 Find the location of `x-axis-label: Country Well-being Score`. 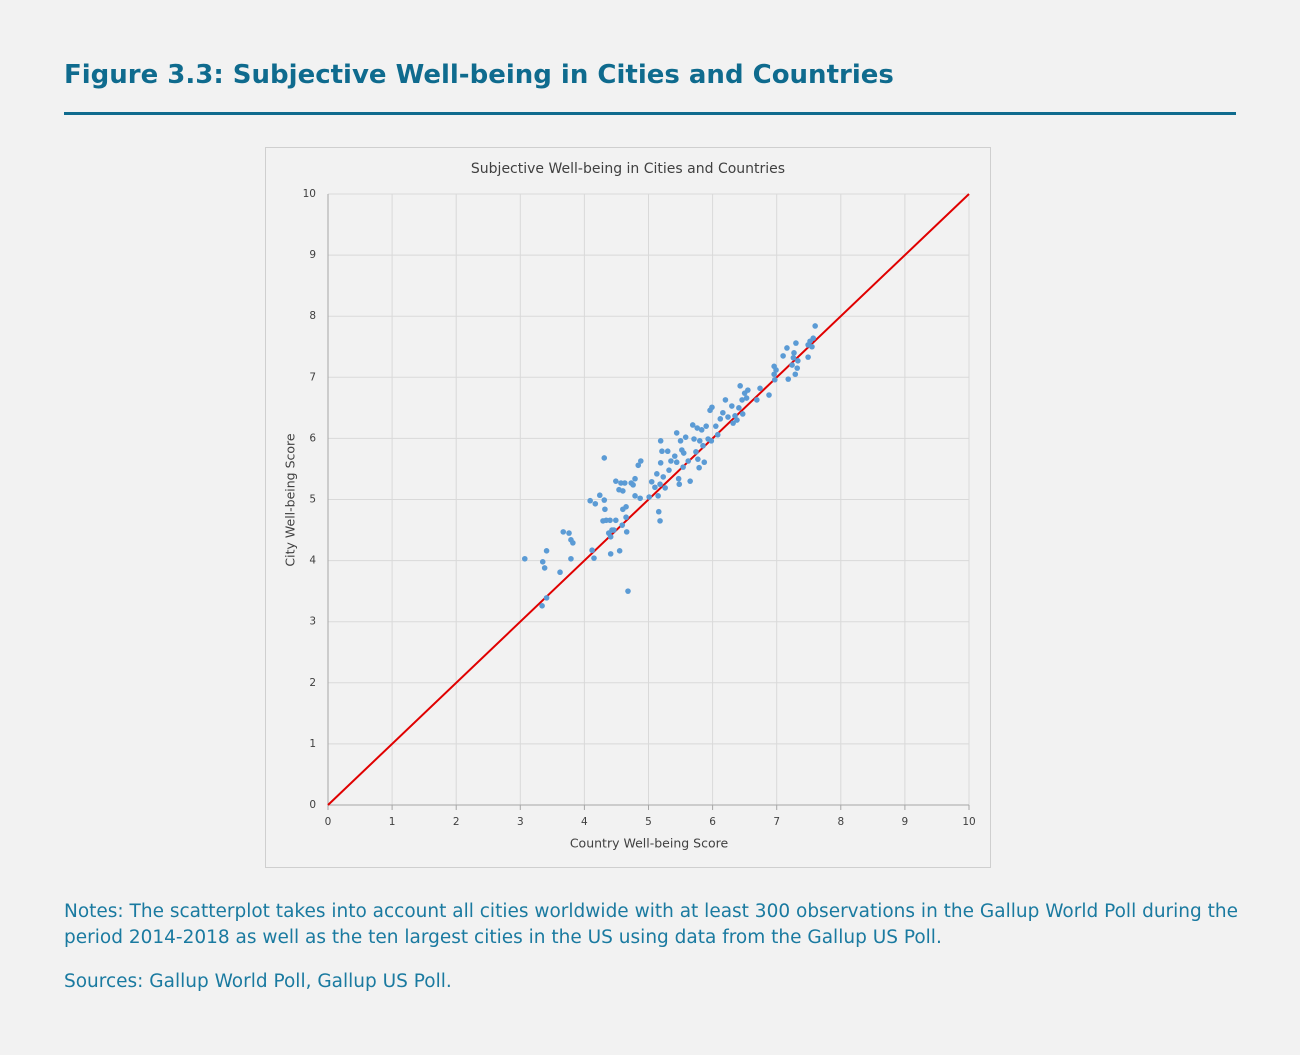

x-axis-label: Country Well-being Score is located at coordinates (649, 843).